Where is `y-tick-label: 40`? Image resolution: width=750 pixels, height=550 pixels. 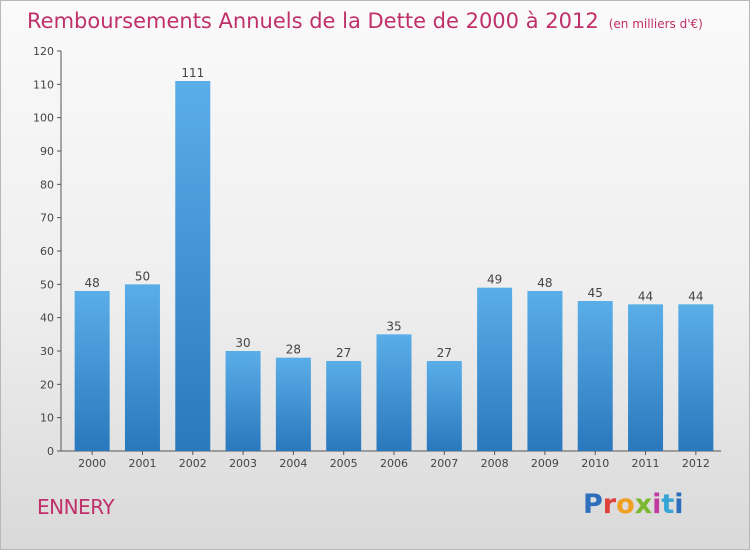
y-tick-label: 40 is located at coordinates (47, 318).